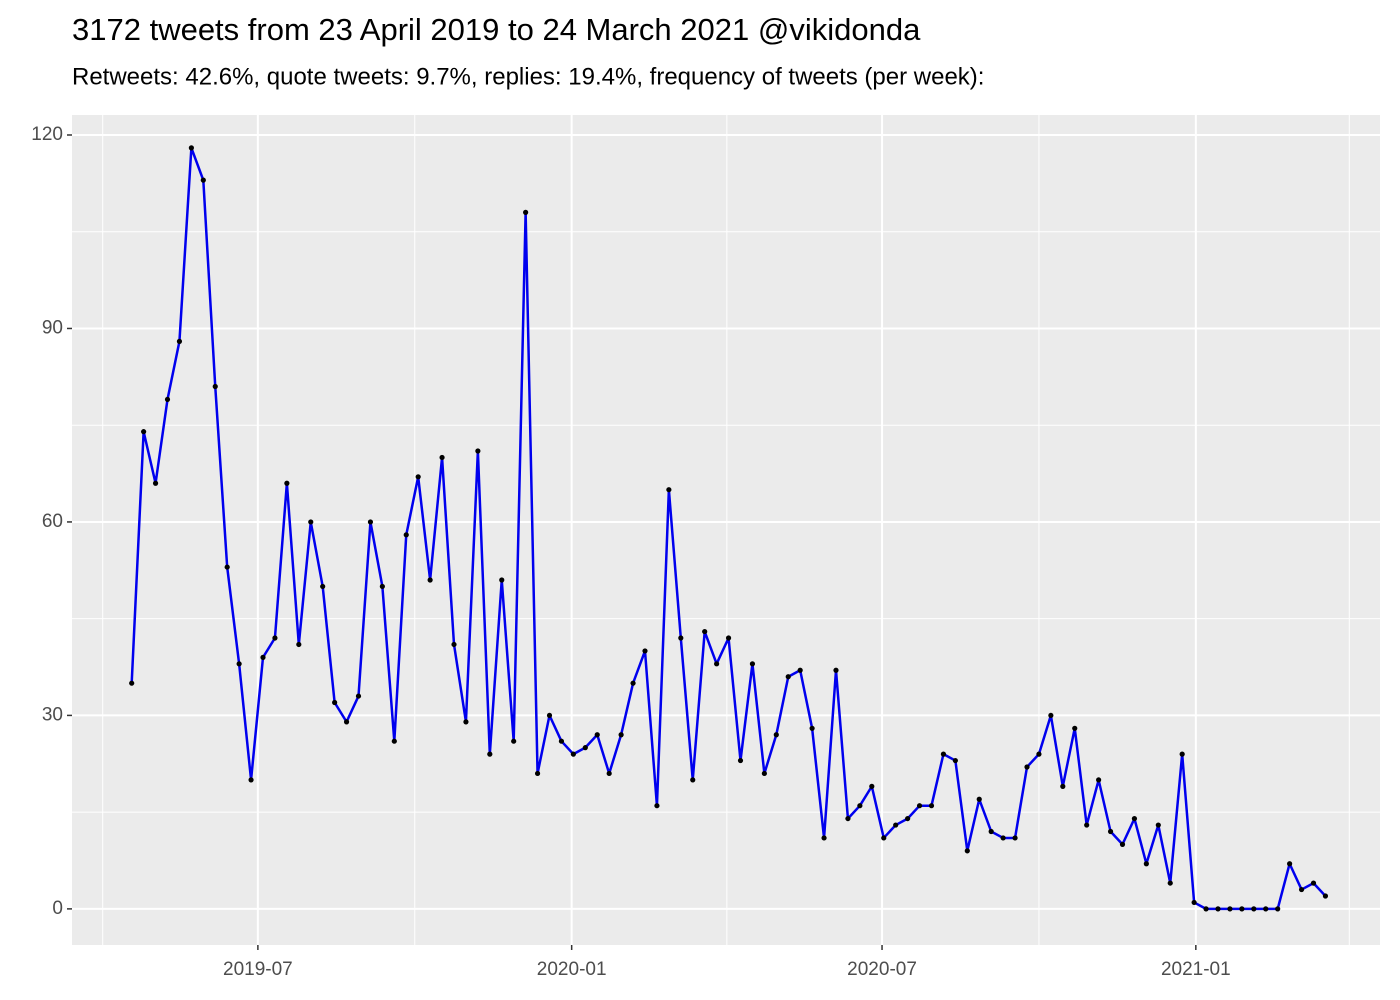 This screenshot has height=1000, width=1400. What do you see at coordinates (1196, 969) in the screenshot?
I see `x-tick-label: 2021-01` at bounding box center [1196, 969].